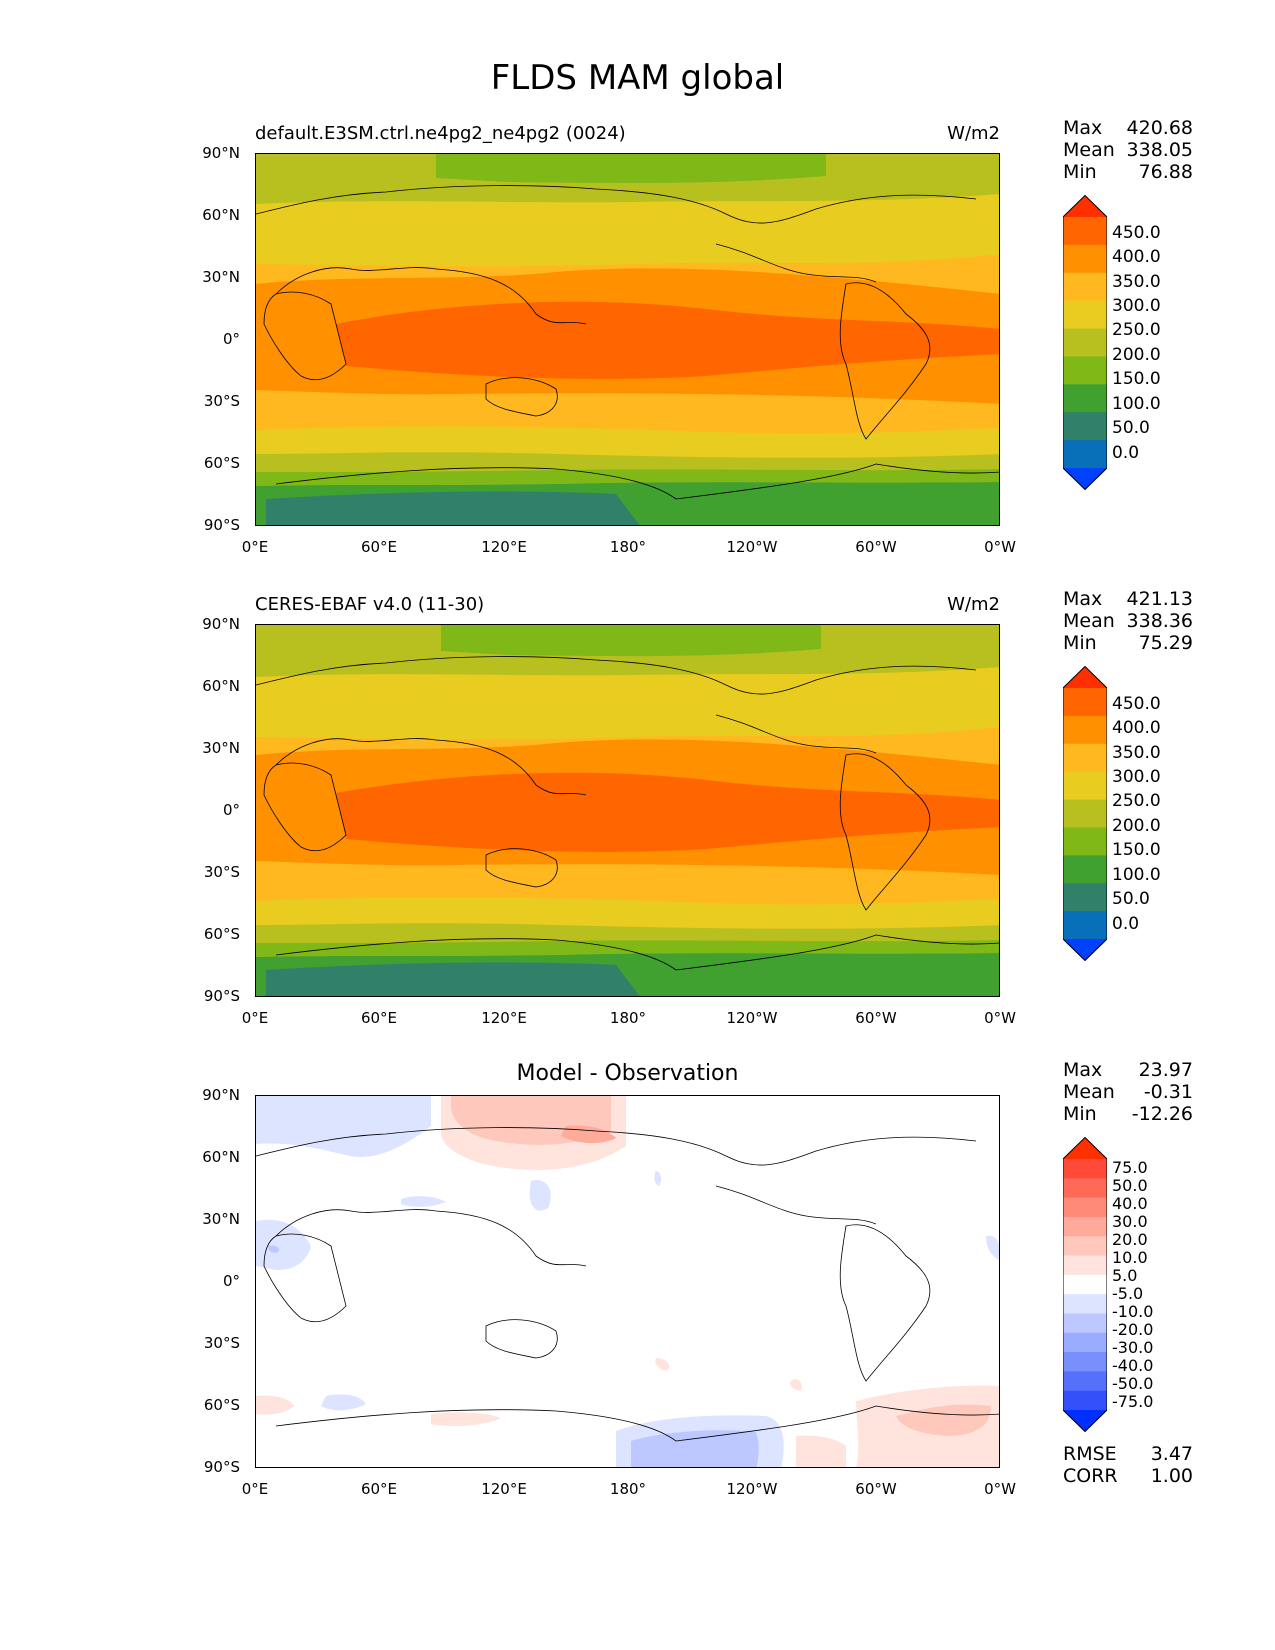 This screenshot has height=1650, width=1275. I want to click on stat-max: 23.97, so click(1165, 1070).